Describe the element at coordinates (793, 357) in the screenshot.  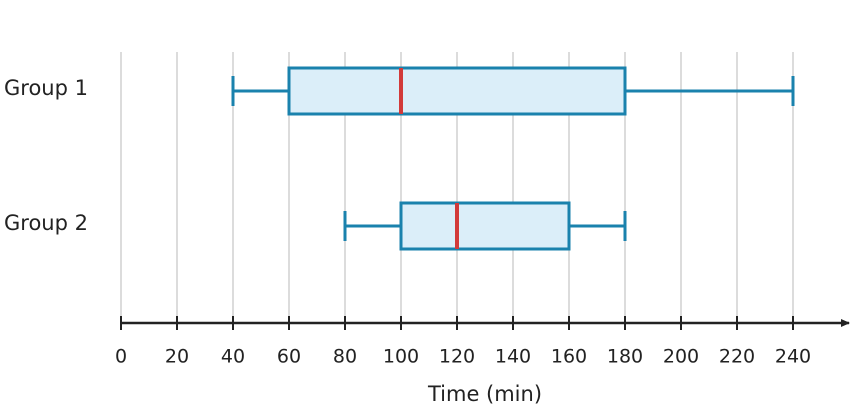
I see `x-tick-label: 240` at that location.